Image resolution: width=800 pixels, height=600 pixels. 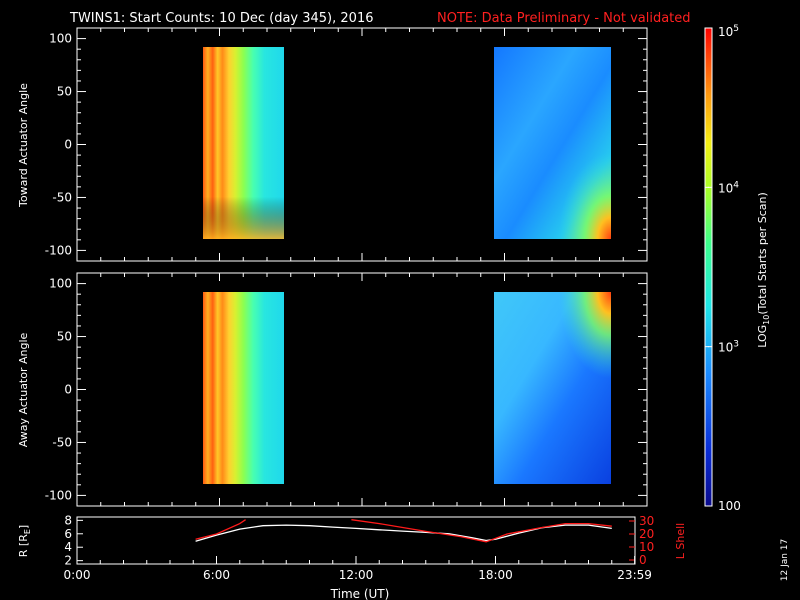 What do you see at coordinates (762, 336) in the screenshot?
I see `colorbar-label-main: LOG` at bounding box center [762, 336].